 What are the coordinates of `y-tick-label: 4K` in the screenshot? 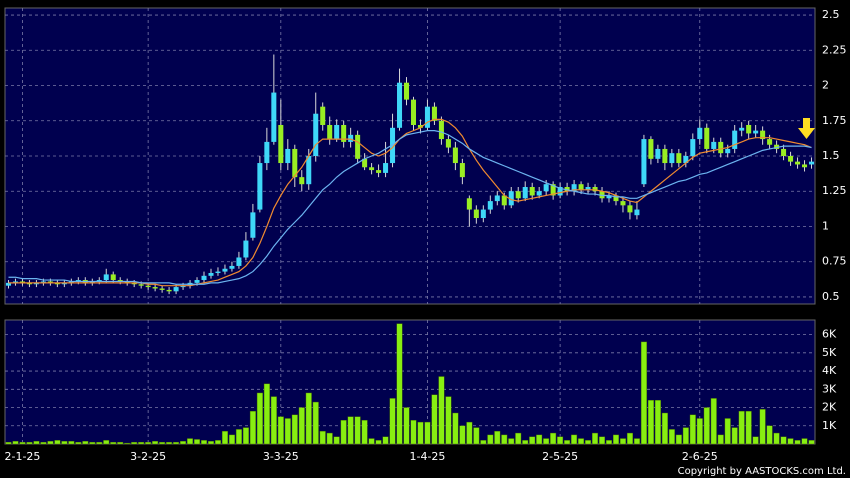 It's located at (829, 370).